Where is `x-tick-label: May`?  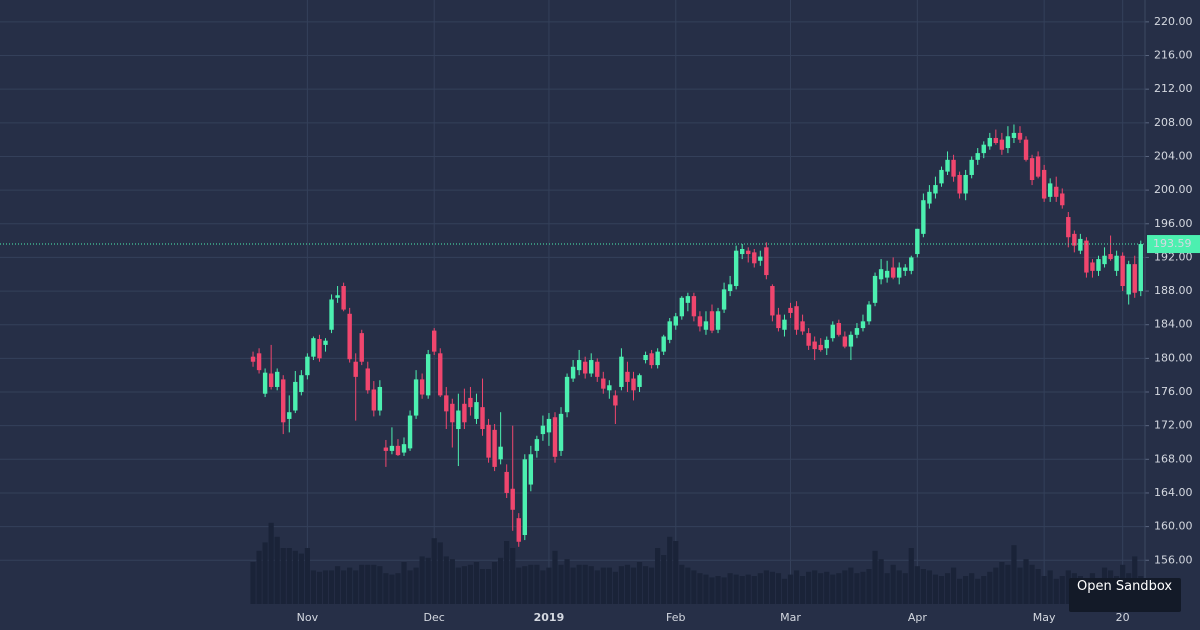
x-tick-label: May is located at coordinates (1044, 617).